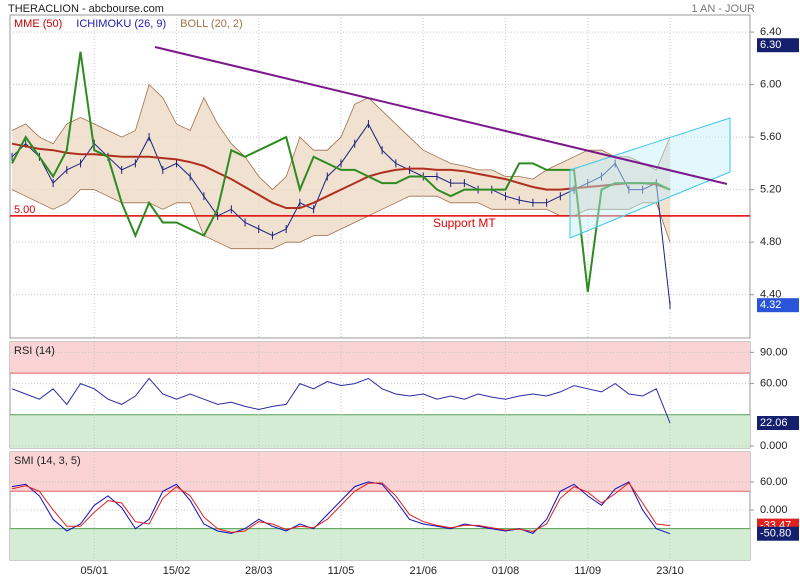  I want to click on support-text: Support MT, so click(464, 223).